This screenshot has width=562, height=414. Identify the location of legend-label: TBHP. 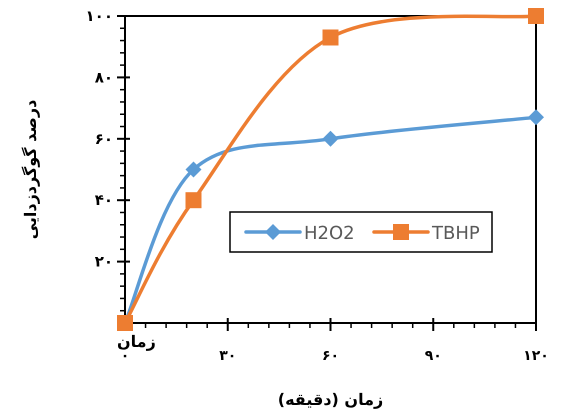
(455, 233).